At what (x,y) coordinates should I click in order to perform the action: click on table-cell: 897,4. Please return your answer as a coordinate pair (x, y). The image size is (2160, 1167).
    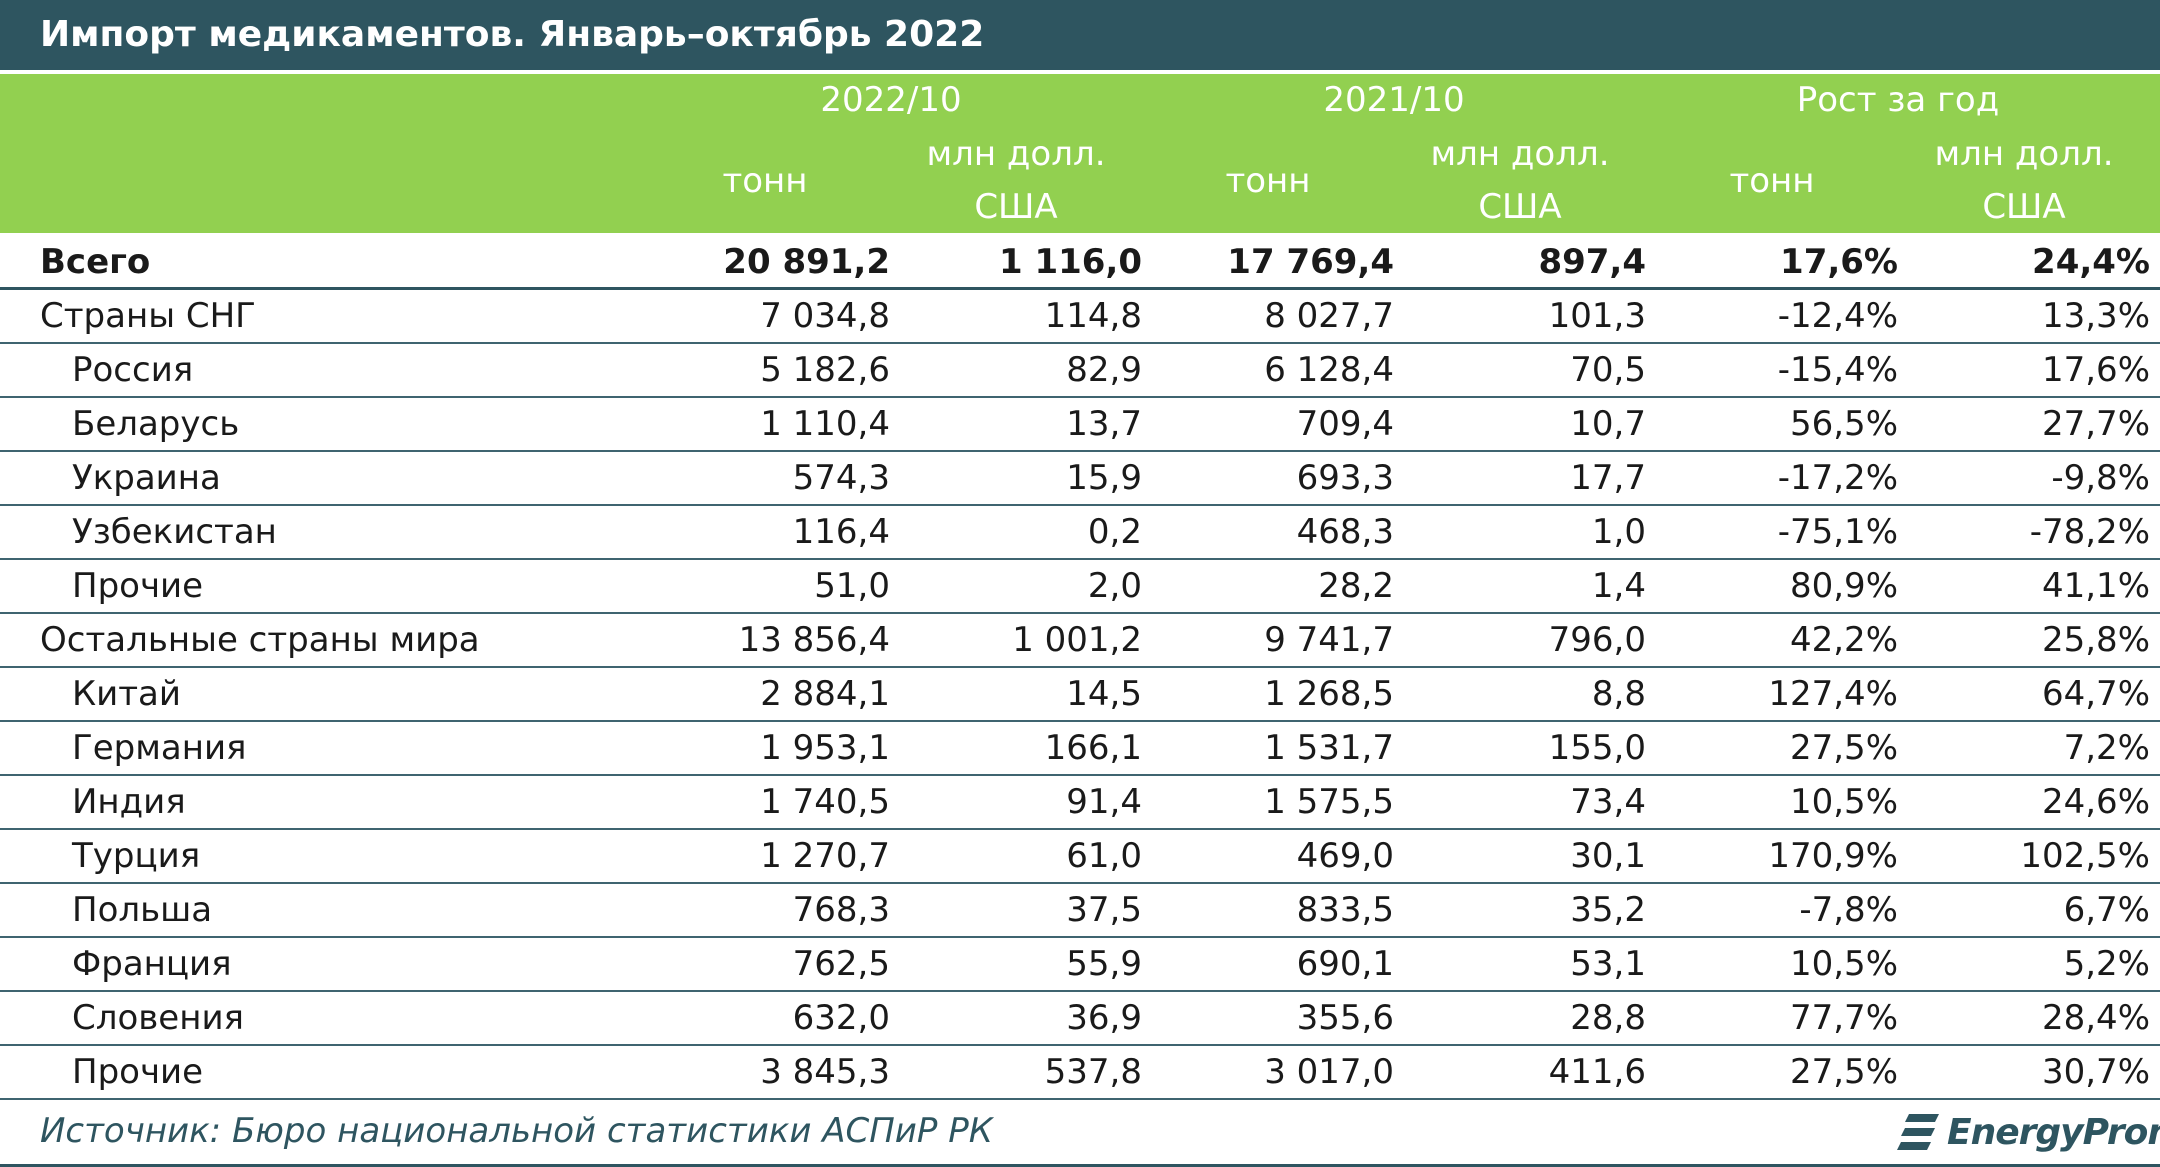
    Looking at the image, I should click on (1592, 262).